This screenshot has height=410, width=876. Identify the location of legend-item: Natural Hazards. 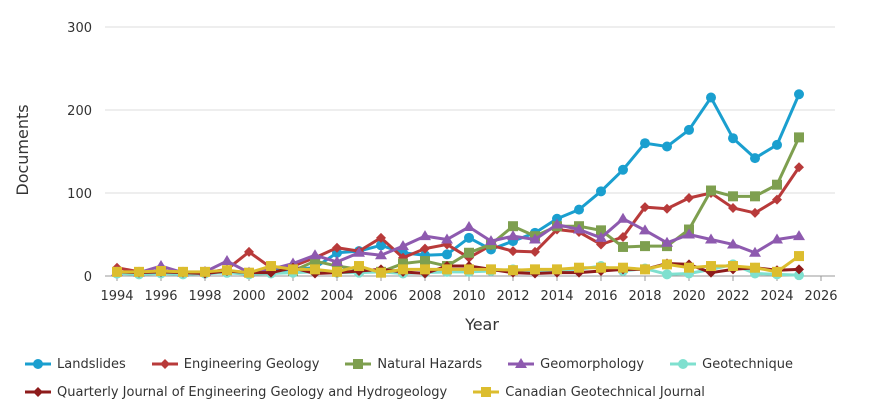
(413, 364).